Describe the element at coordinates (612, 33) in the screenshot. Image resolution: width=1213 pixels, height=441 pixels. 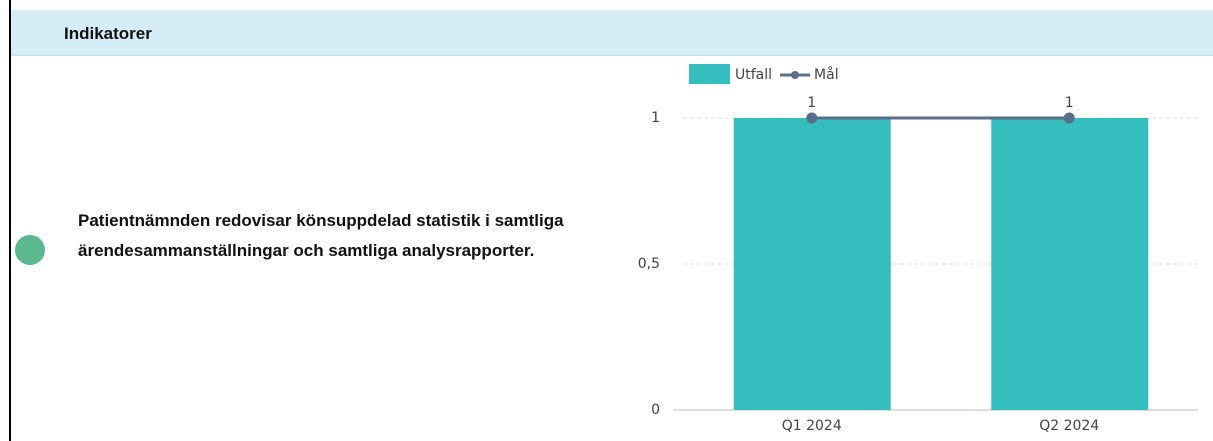
I see `header: Indikatorer` at that location.